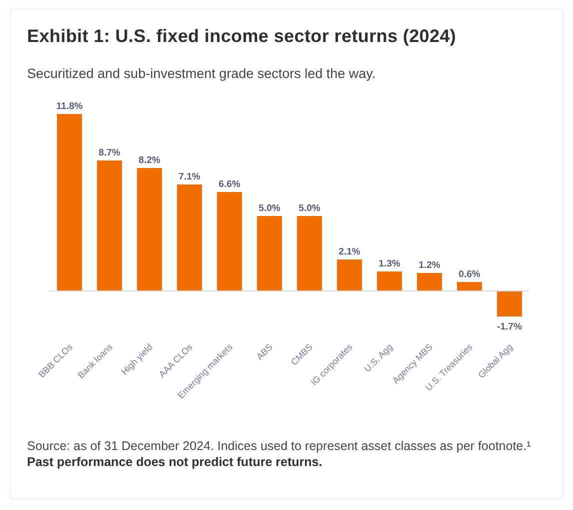  What do you see at coordinates (174, 462) in the screenshot?
I see `text: Past performance does not predict future returns.` at bounding box center [174, 462].